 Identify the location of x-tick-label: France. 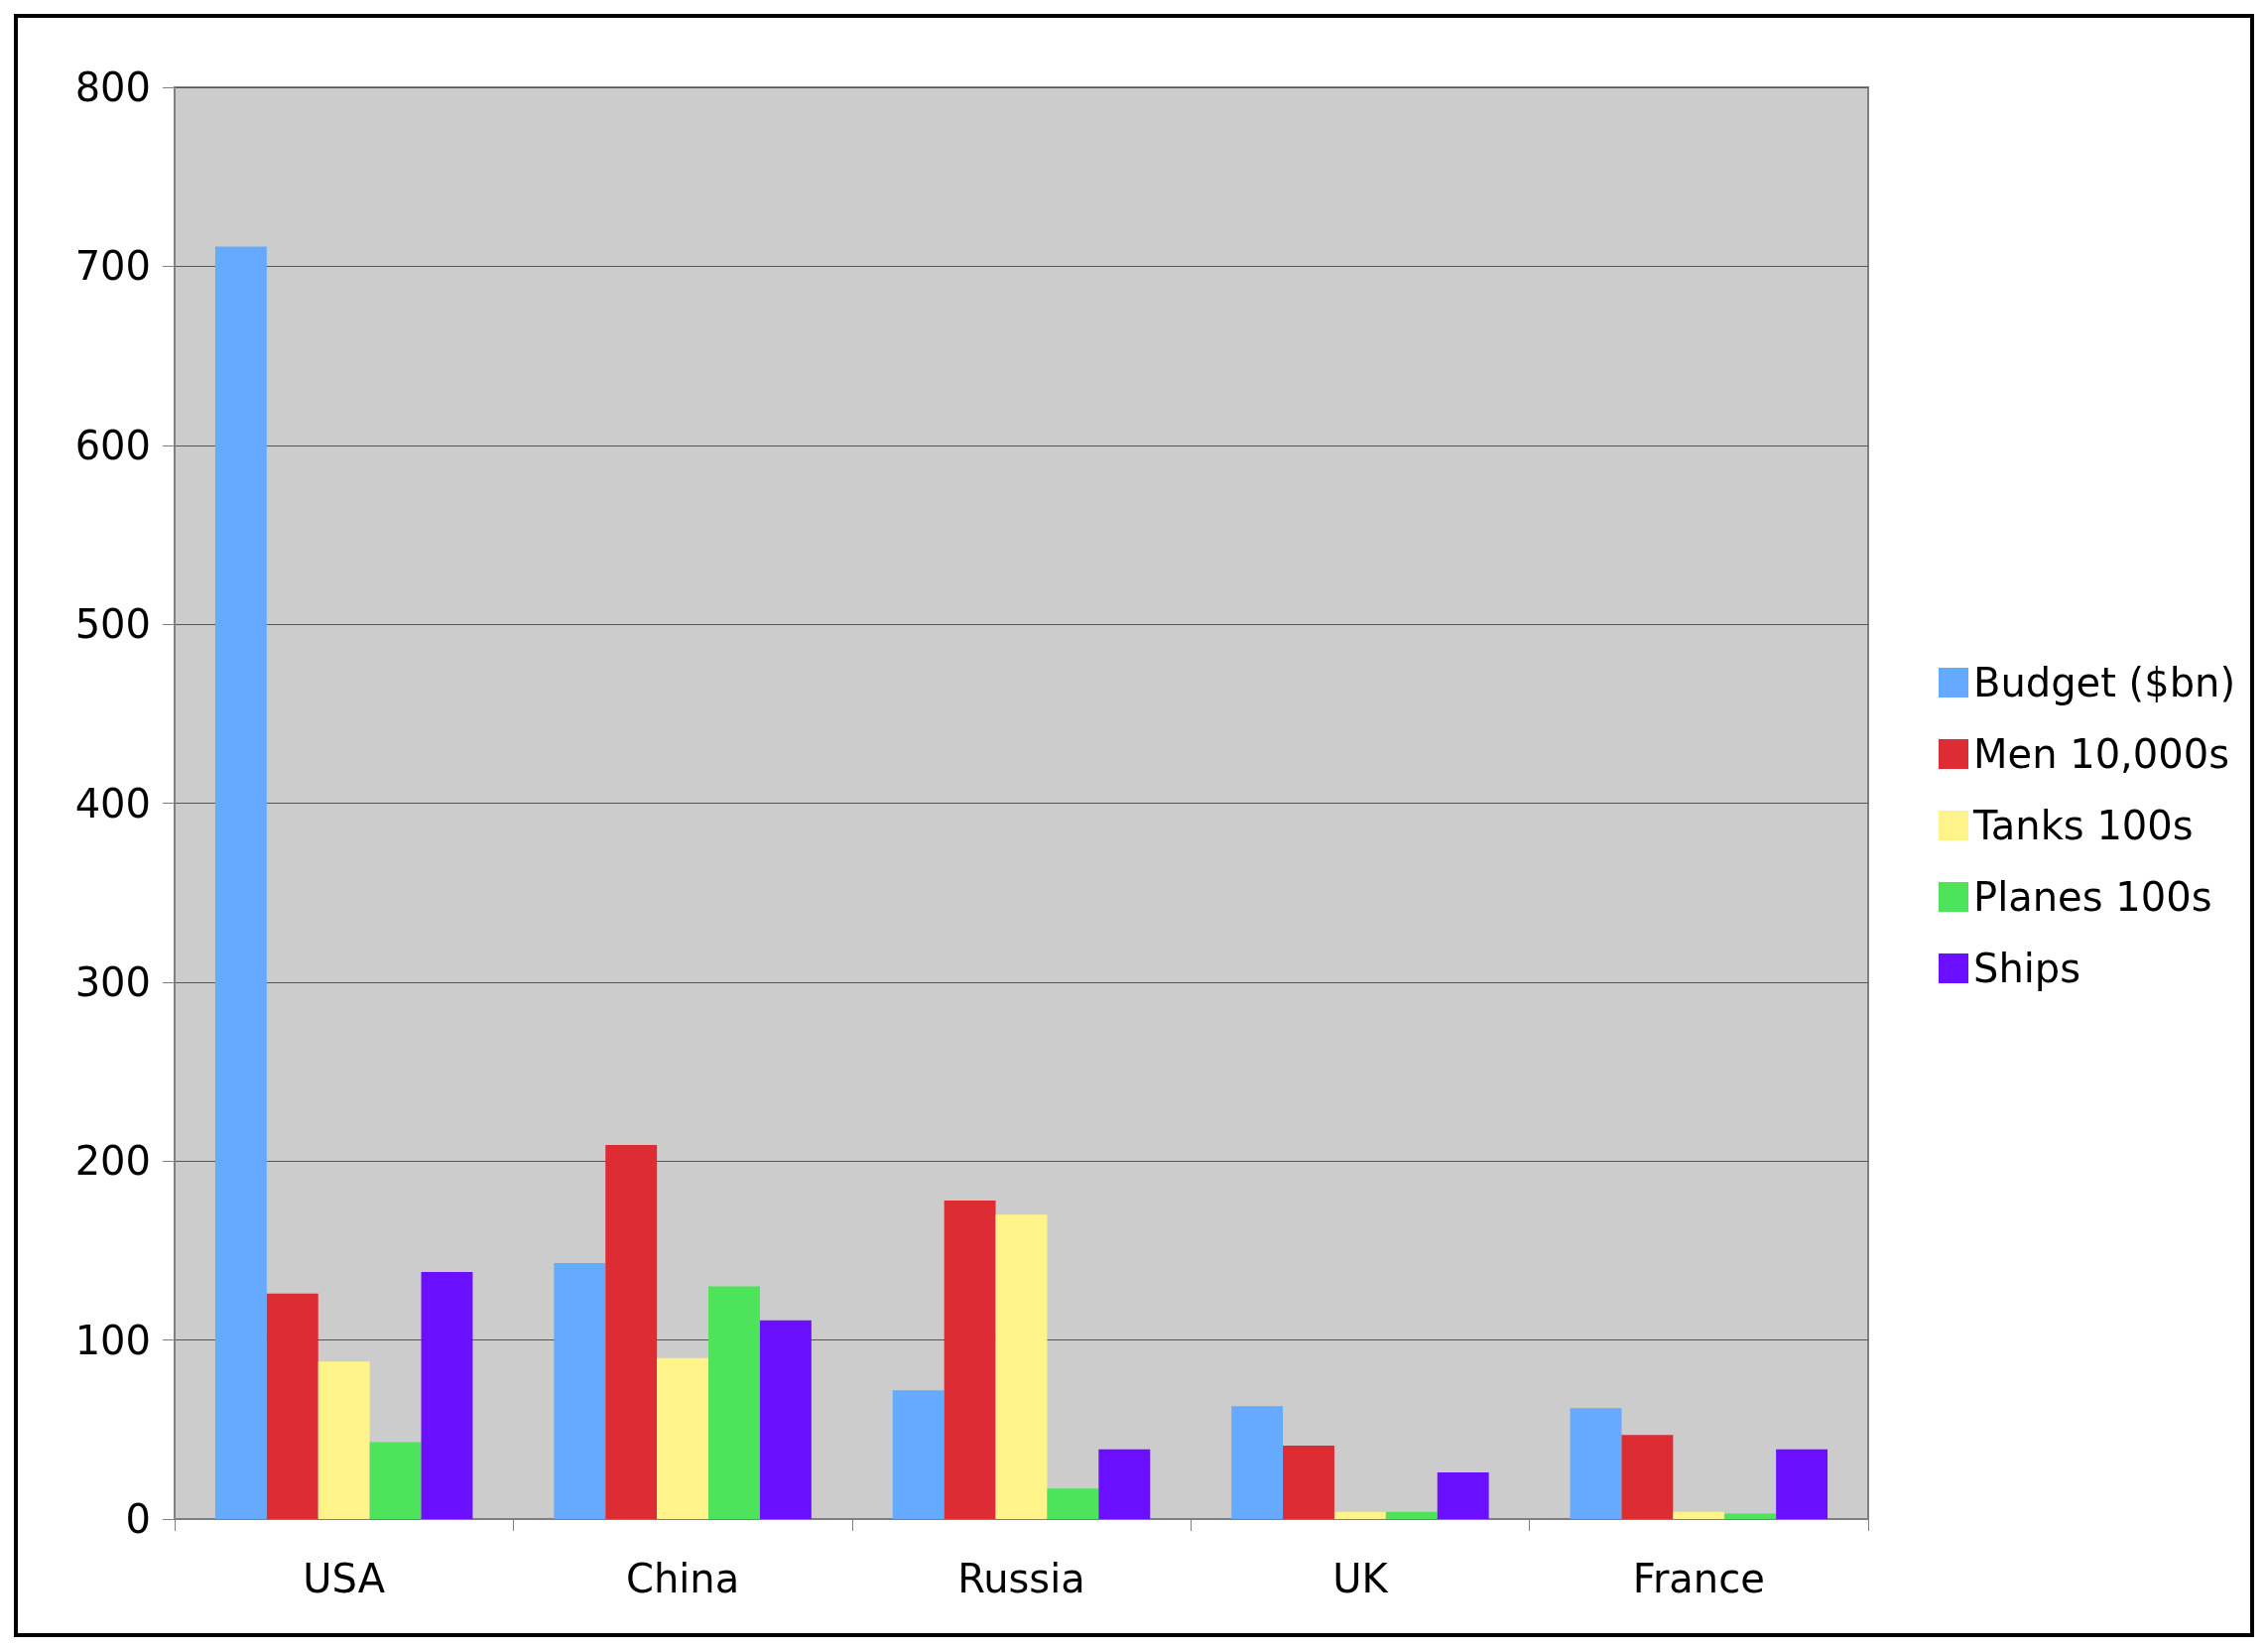
(1698, 1578).